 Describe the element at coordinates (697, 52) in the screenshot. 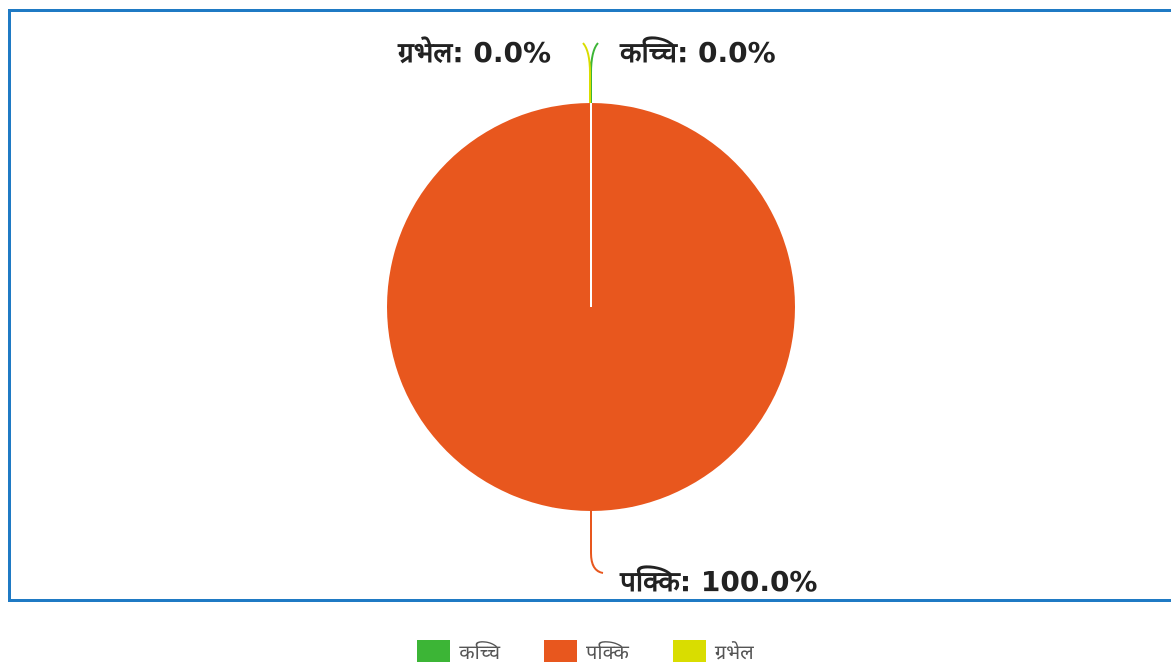

I see `data-label-kachchi: कच्चि: 0.0%` at that location.